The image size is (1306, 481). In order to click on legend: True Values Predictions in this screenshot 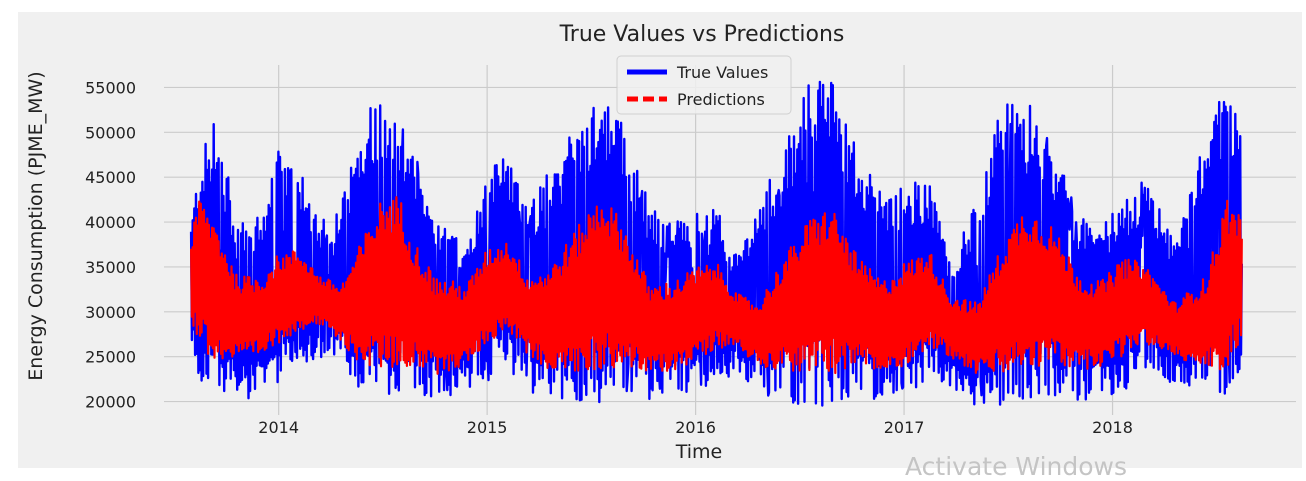, I will do `click(704, 85)`.